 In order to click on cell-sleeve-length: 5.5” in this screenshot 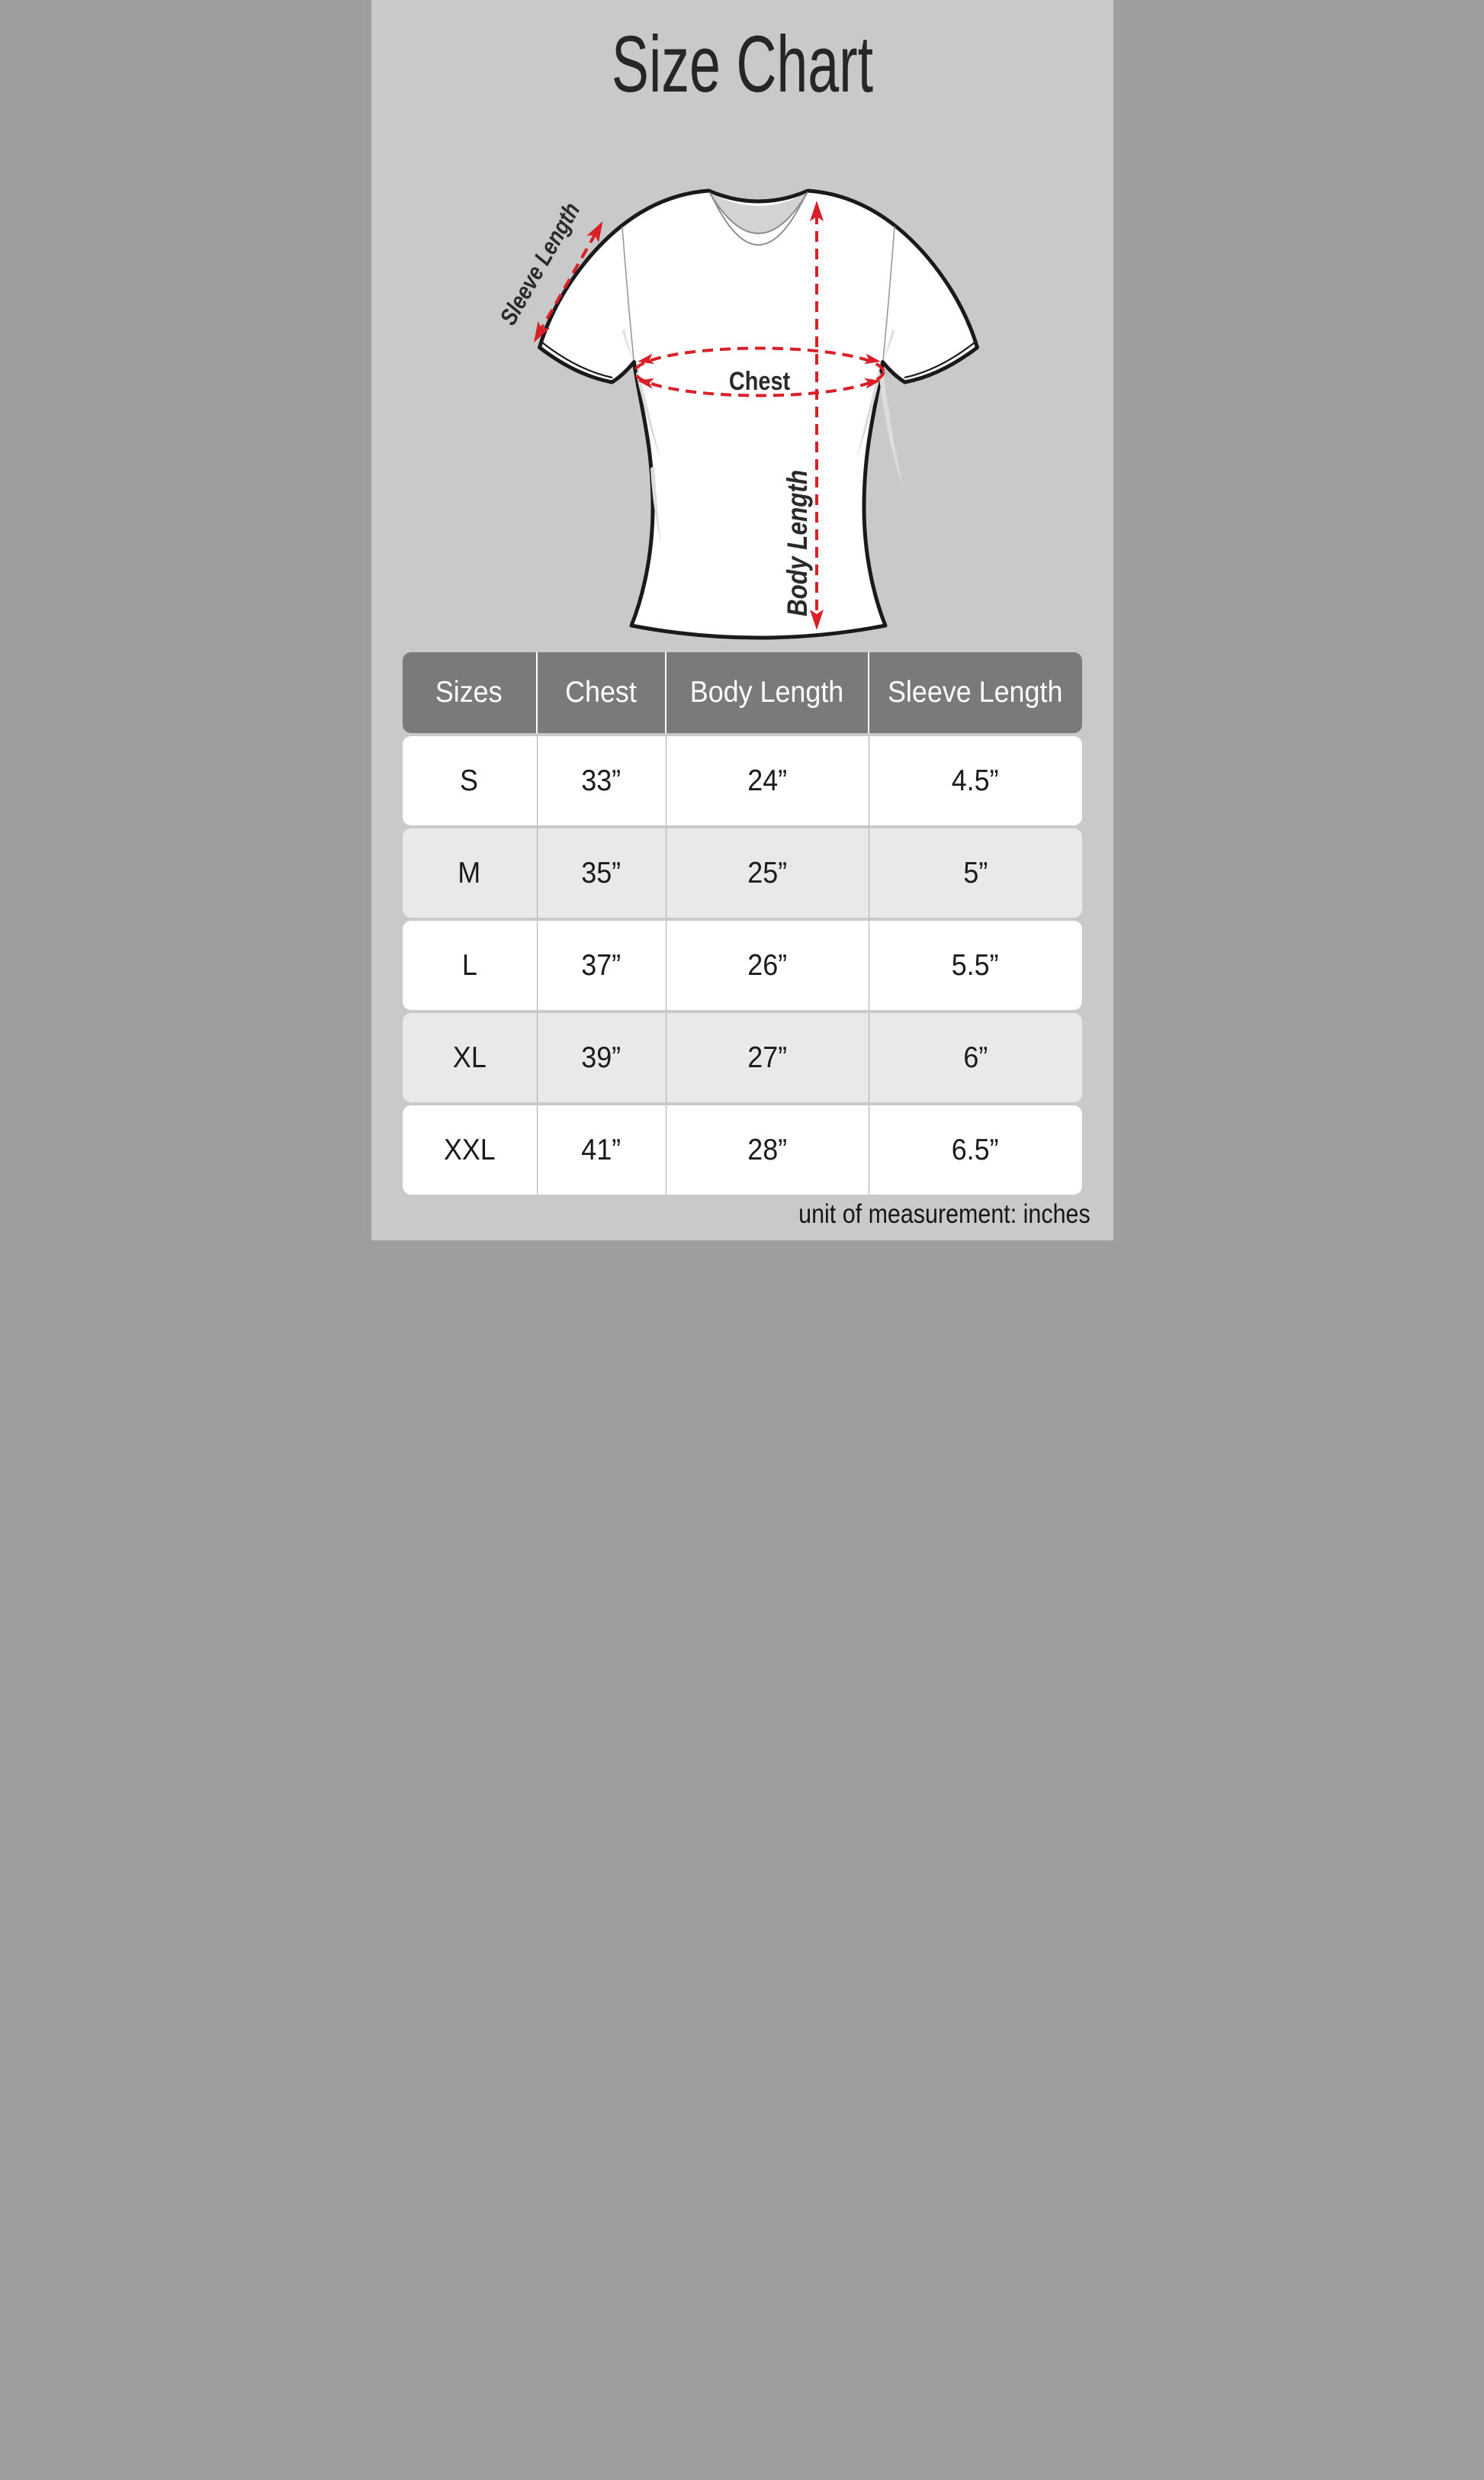, I will do `click(976, 965)`.